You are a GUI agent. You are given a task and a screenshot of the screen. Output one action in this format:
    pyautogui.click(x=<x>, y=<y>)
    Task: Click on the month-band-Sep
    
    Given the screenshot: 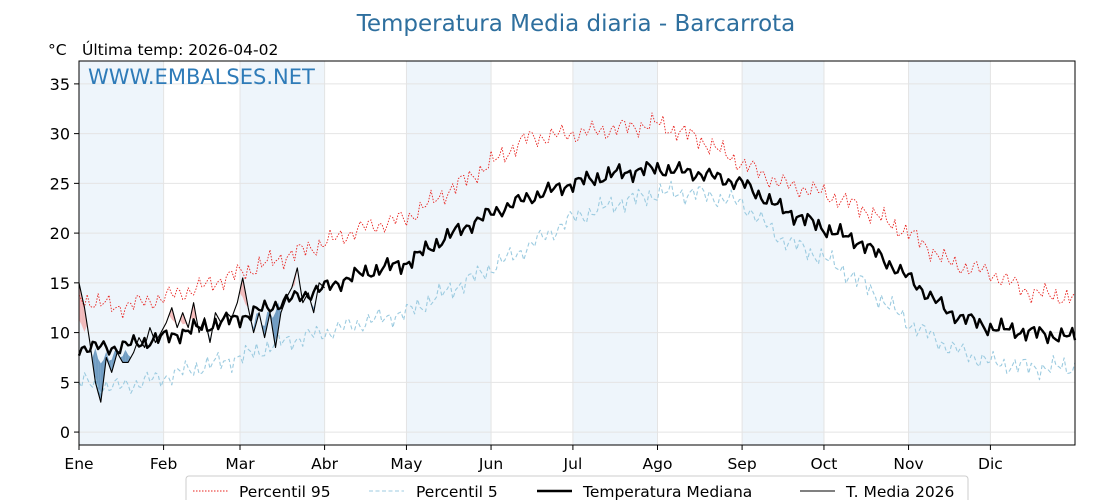 What is the action you would take?
    pyautogui.click(x=783, y=253)
    